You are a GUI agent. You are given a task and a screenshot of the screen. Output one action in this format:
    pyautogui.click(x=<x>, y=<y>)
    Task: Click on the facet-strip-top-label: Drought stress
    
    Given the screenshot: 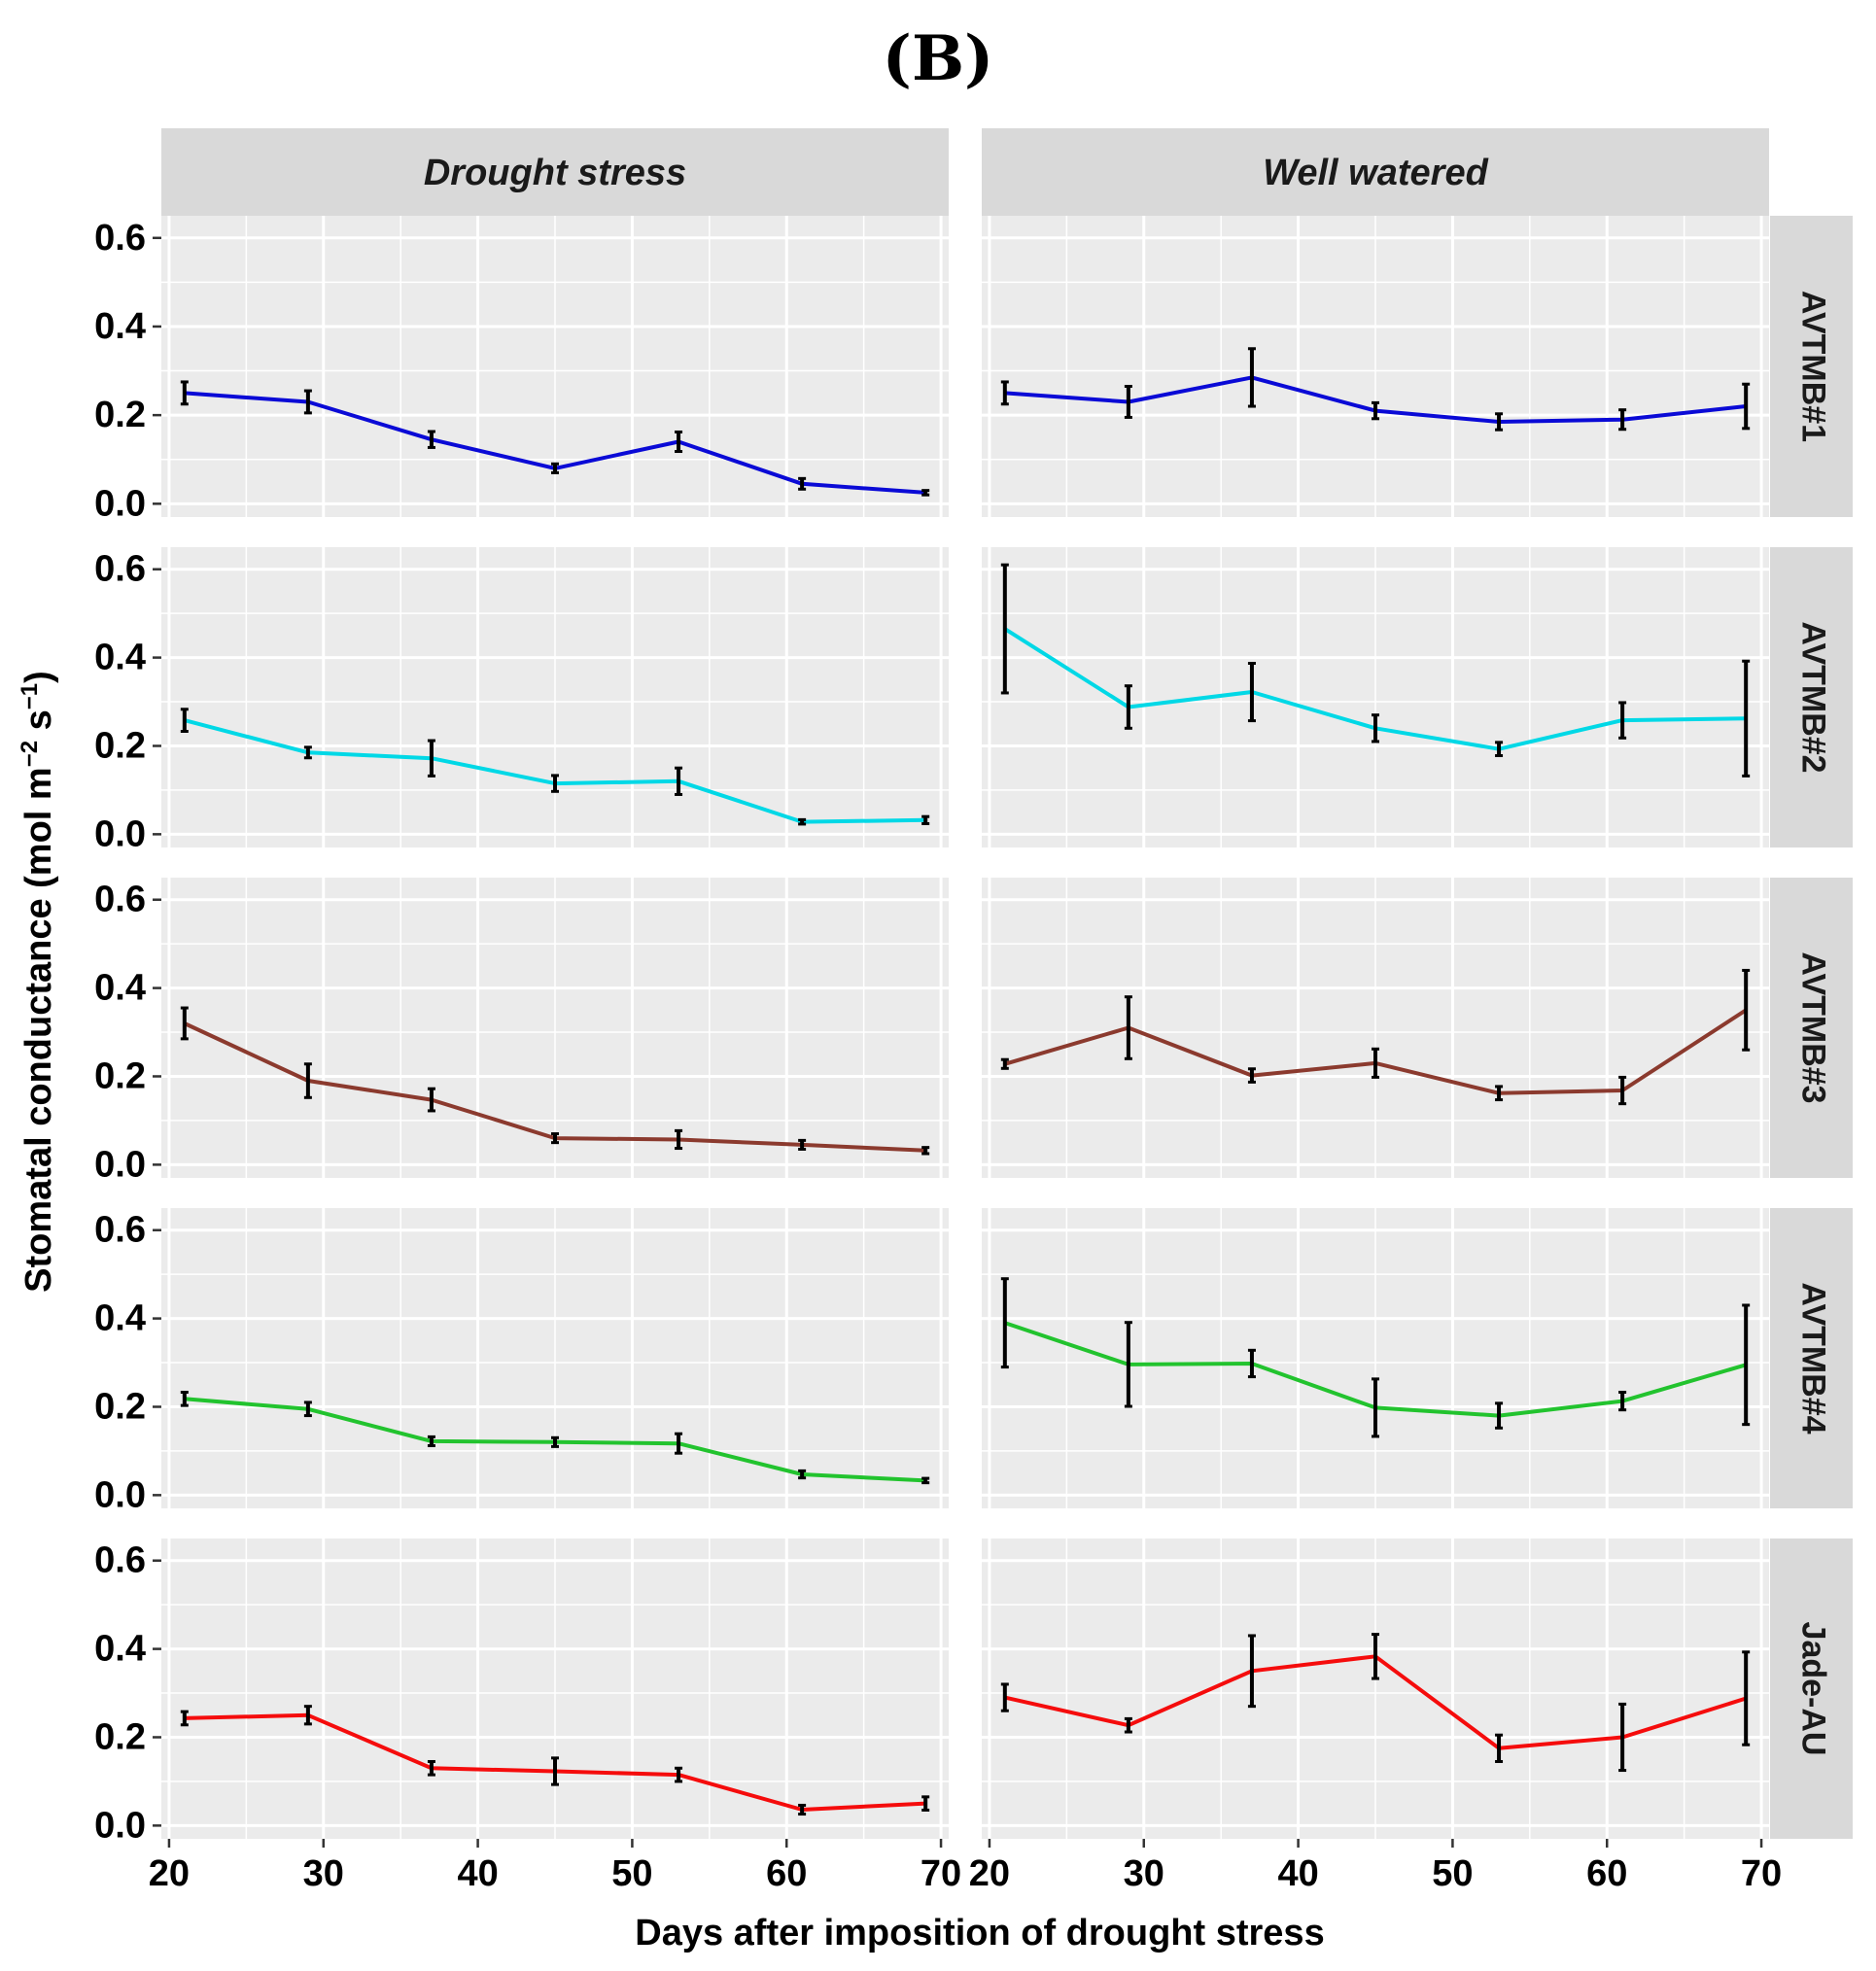 What is the action you would take?
    pyautogui.click(x=555, y=173)
    